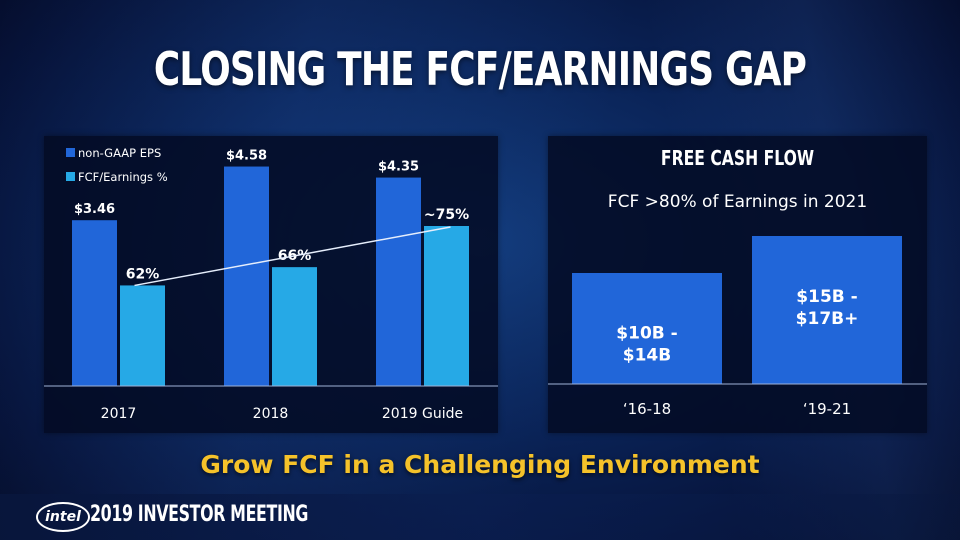  I want to click on x-tick-label: ‘16-18, so click(647, 409).